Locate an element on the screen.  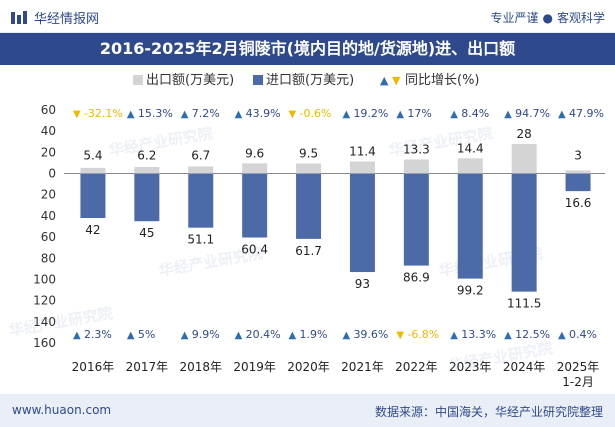
growth-export: ▲ 7.2% is located at coordinates (200, 113).